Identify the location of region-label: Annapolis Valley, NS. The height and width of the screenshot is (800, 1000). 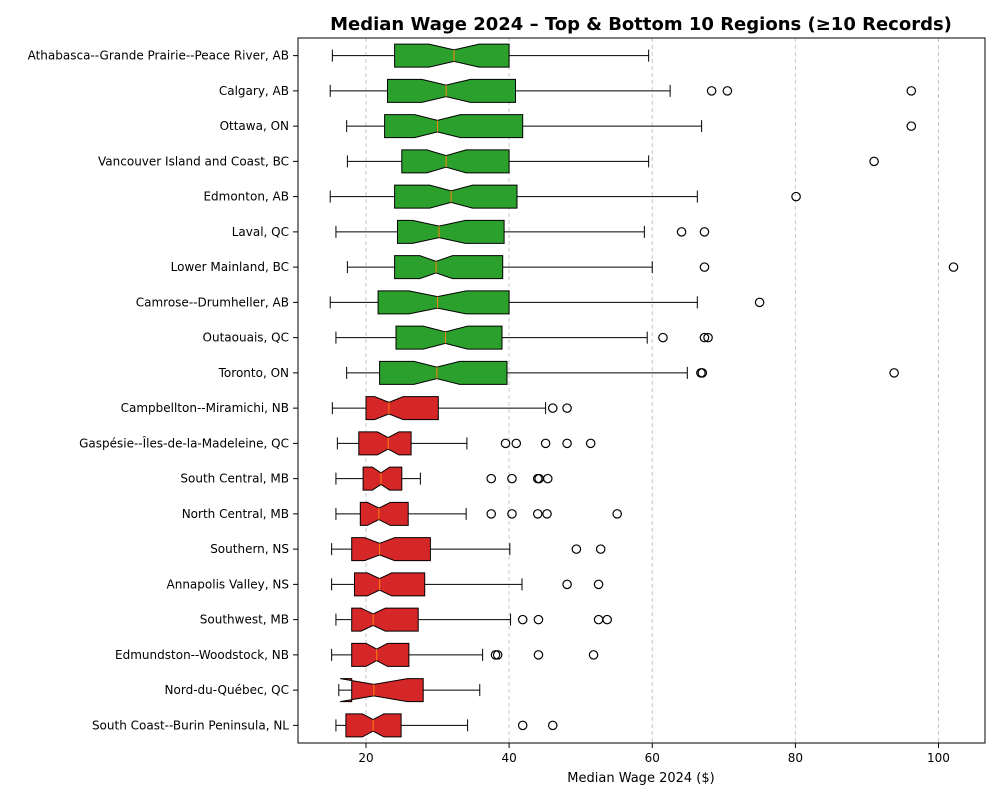
(228, 584).